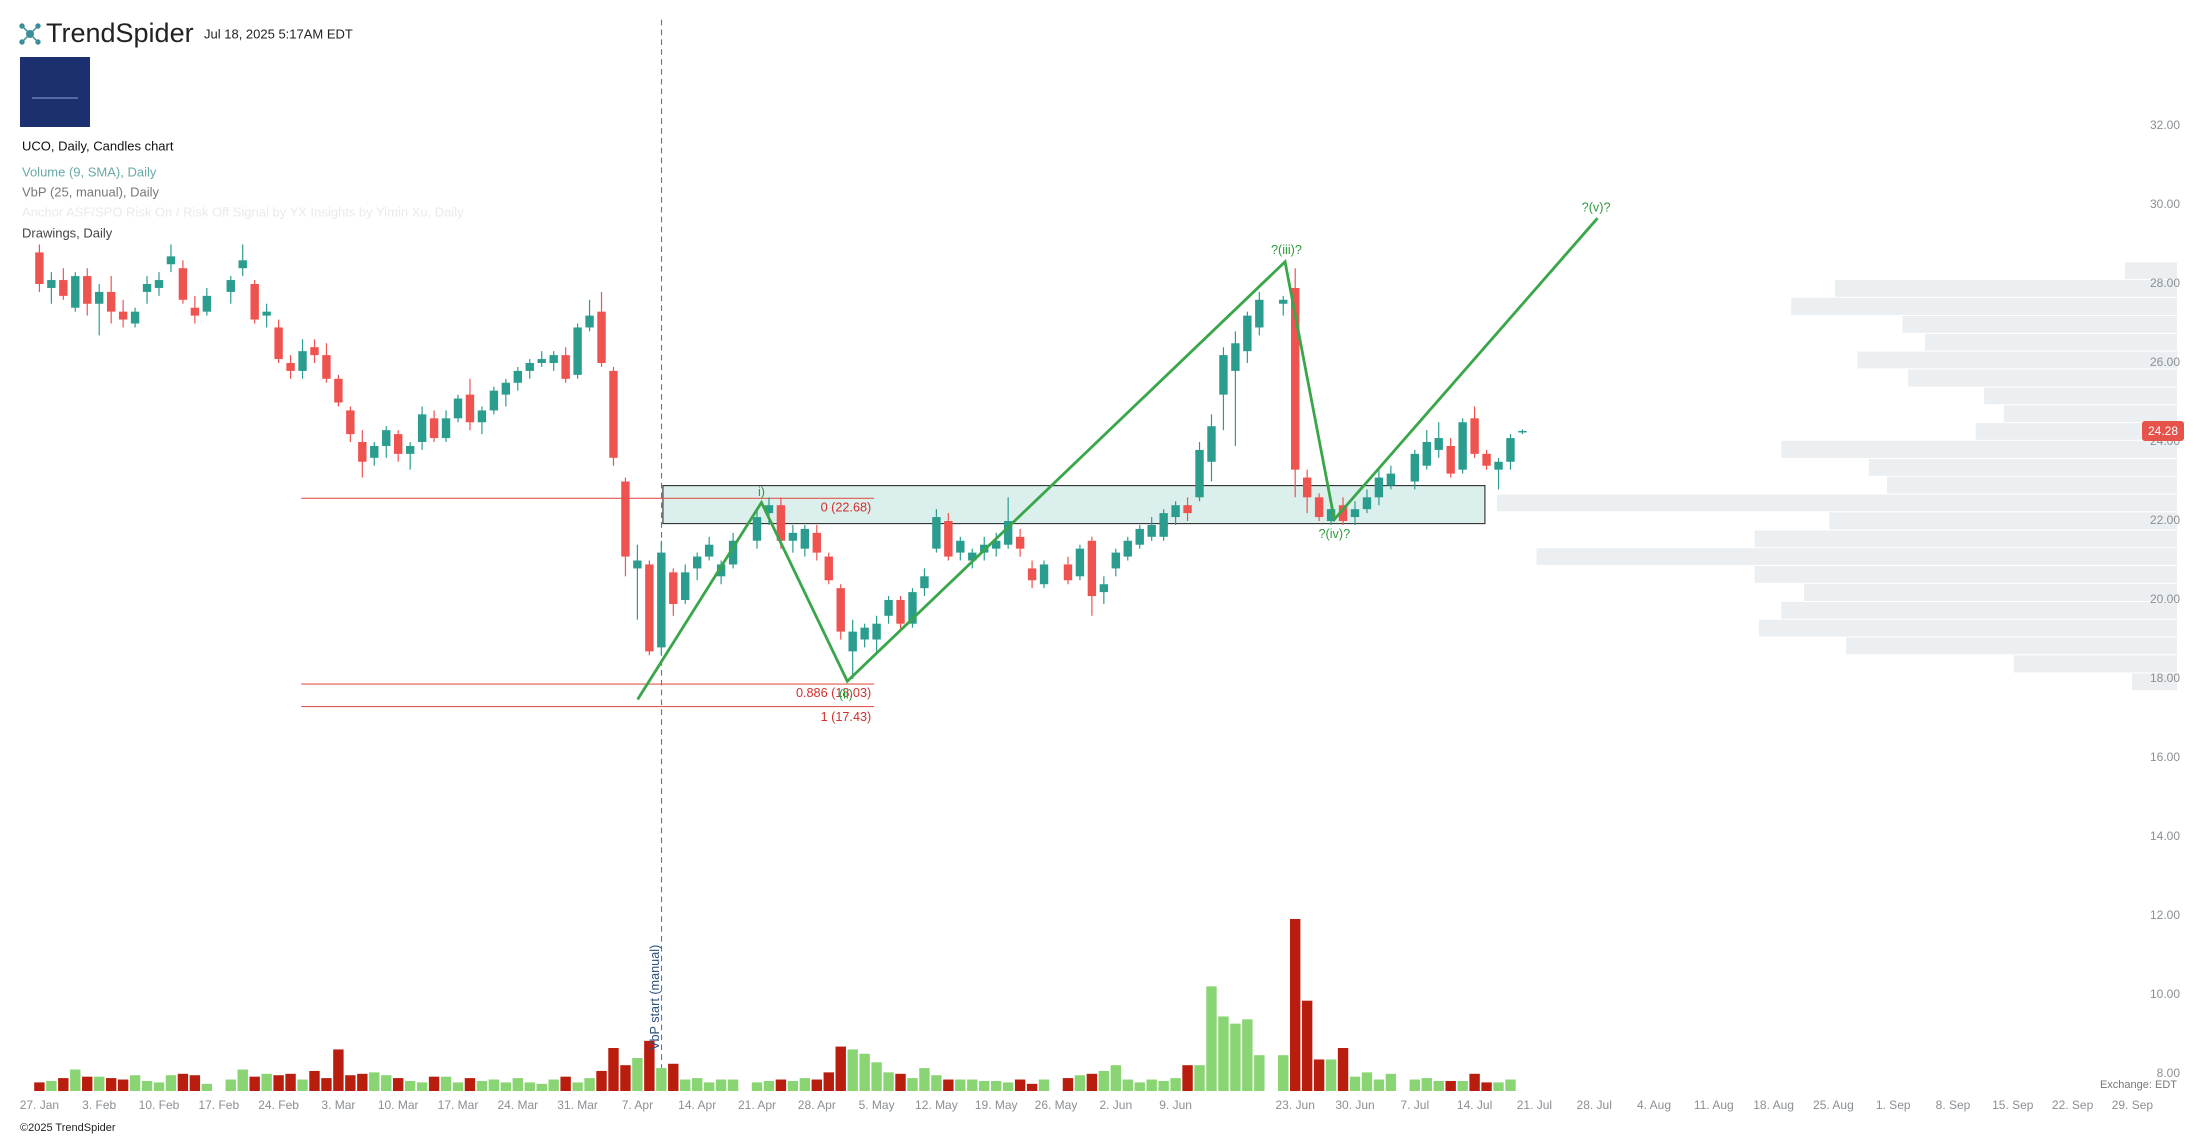 The image size is (2207, 1137). I want to click on last-price-label: 24.28, so click(2163, 431).